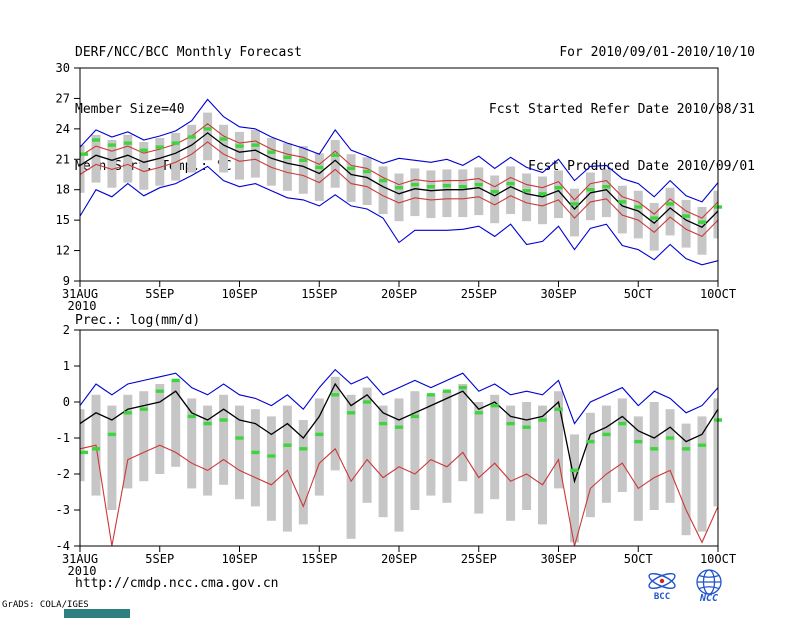 The width and height of the screenshot is (800, 618). Describe the element at coordinates (662, 597) in the screenshot. I see `bcc-logo-label: BCC` at that location.